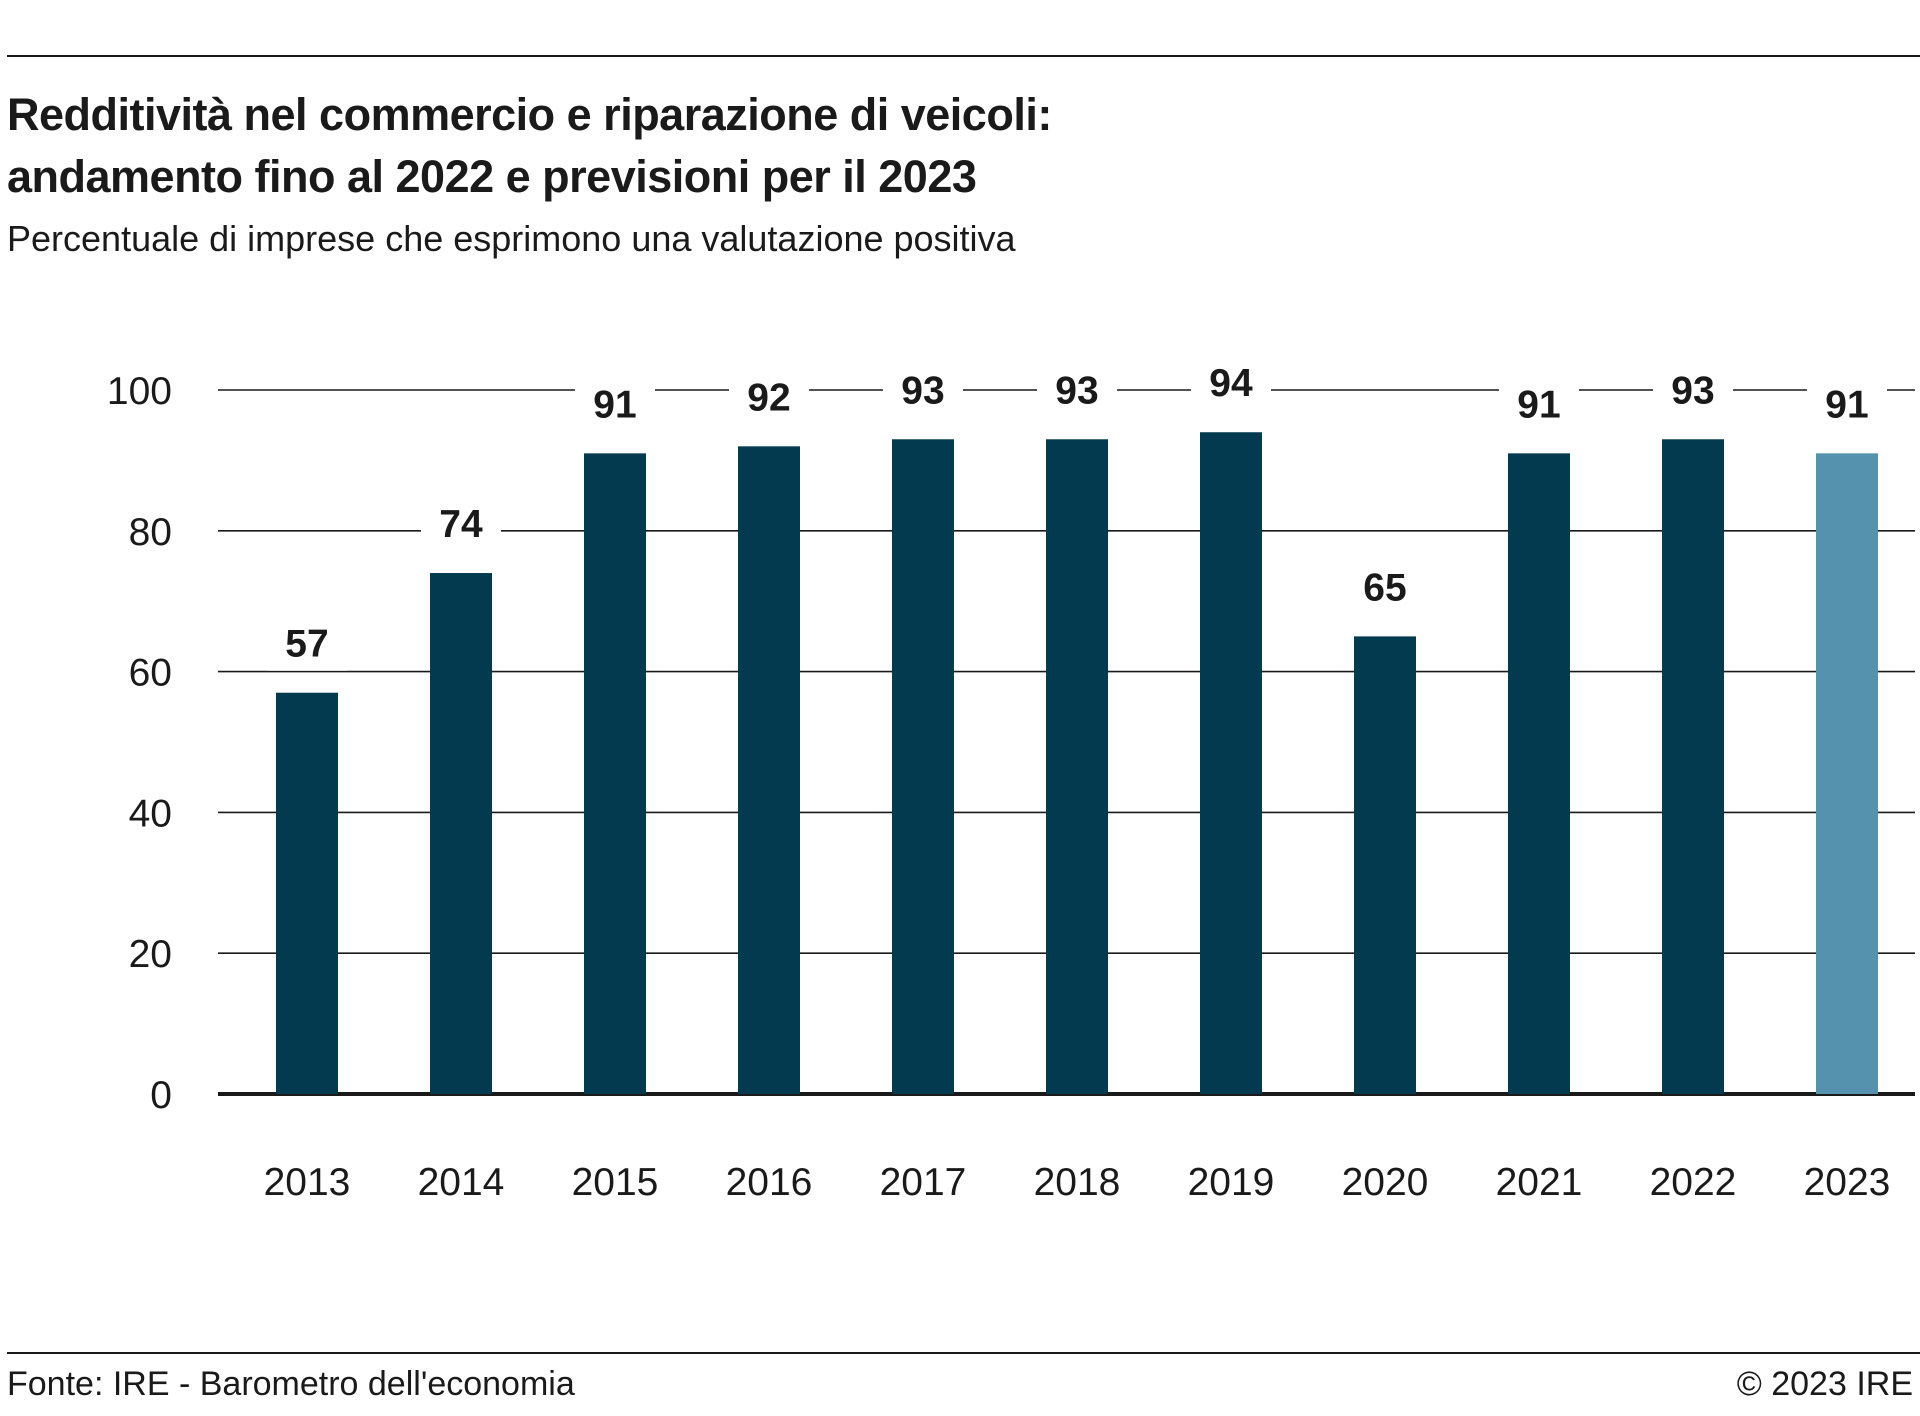 Image resolution: width=1920 pixels, height=1416 pixels. Describe the element at coordinates (769, 1182) in the screenshot. I see `x-tick-label-2016: 2016` at that location.